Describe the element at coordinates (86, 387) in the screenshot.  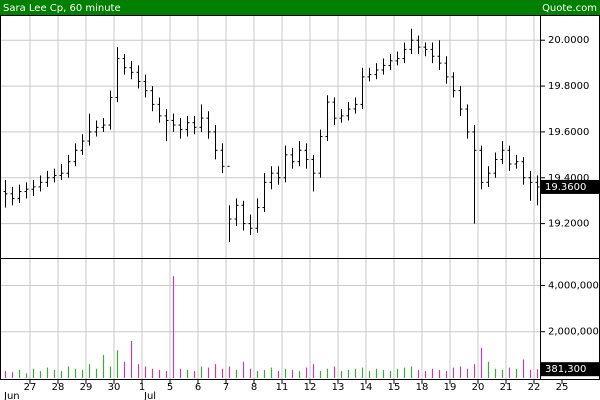
I see `x-tick-label: 29` at that location.